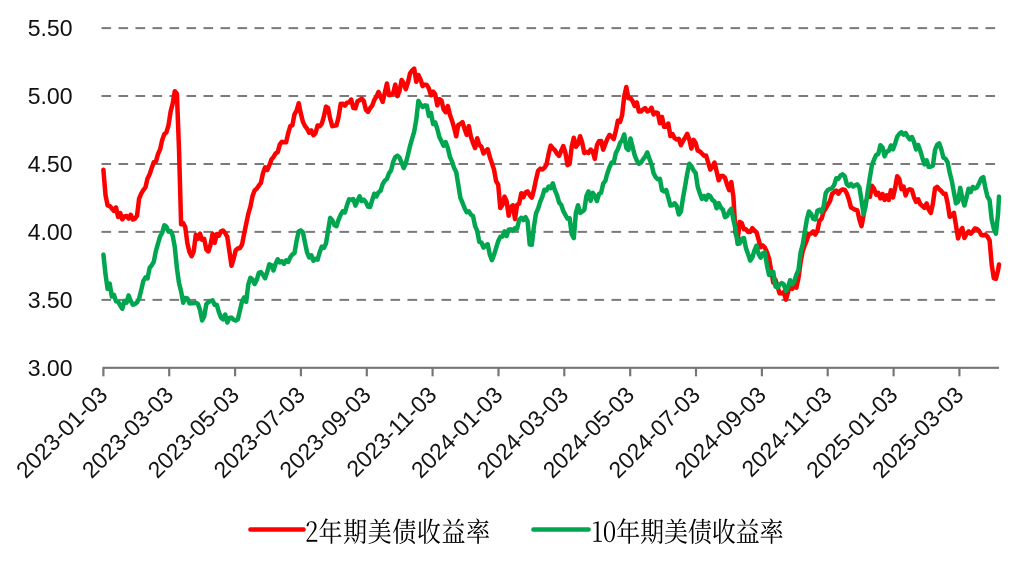 The width and height of the screenshot is (1023, 567). Describe the element at coordinates (50, 28) in the screenshot. I see `svg-text: 5.50` at that location.